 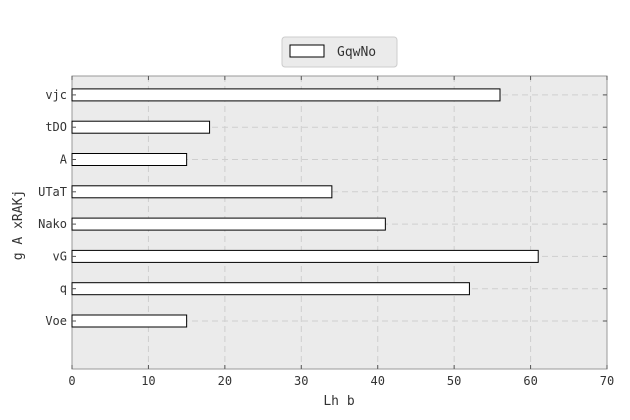 I want to click on x-tick-label: 70, so click(x=607, y=381).